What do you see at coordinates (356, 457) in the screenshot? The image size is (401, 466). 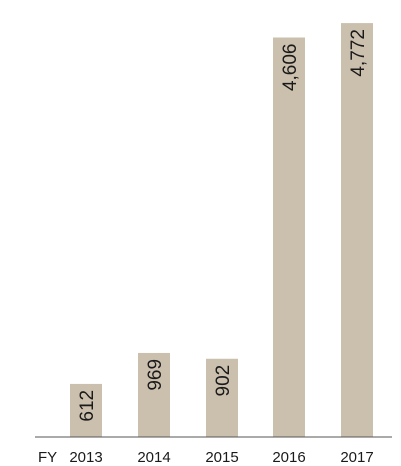 I see `x-tick-label-2017: 2017` at bounding box center [356, 457].